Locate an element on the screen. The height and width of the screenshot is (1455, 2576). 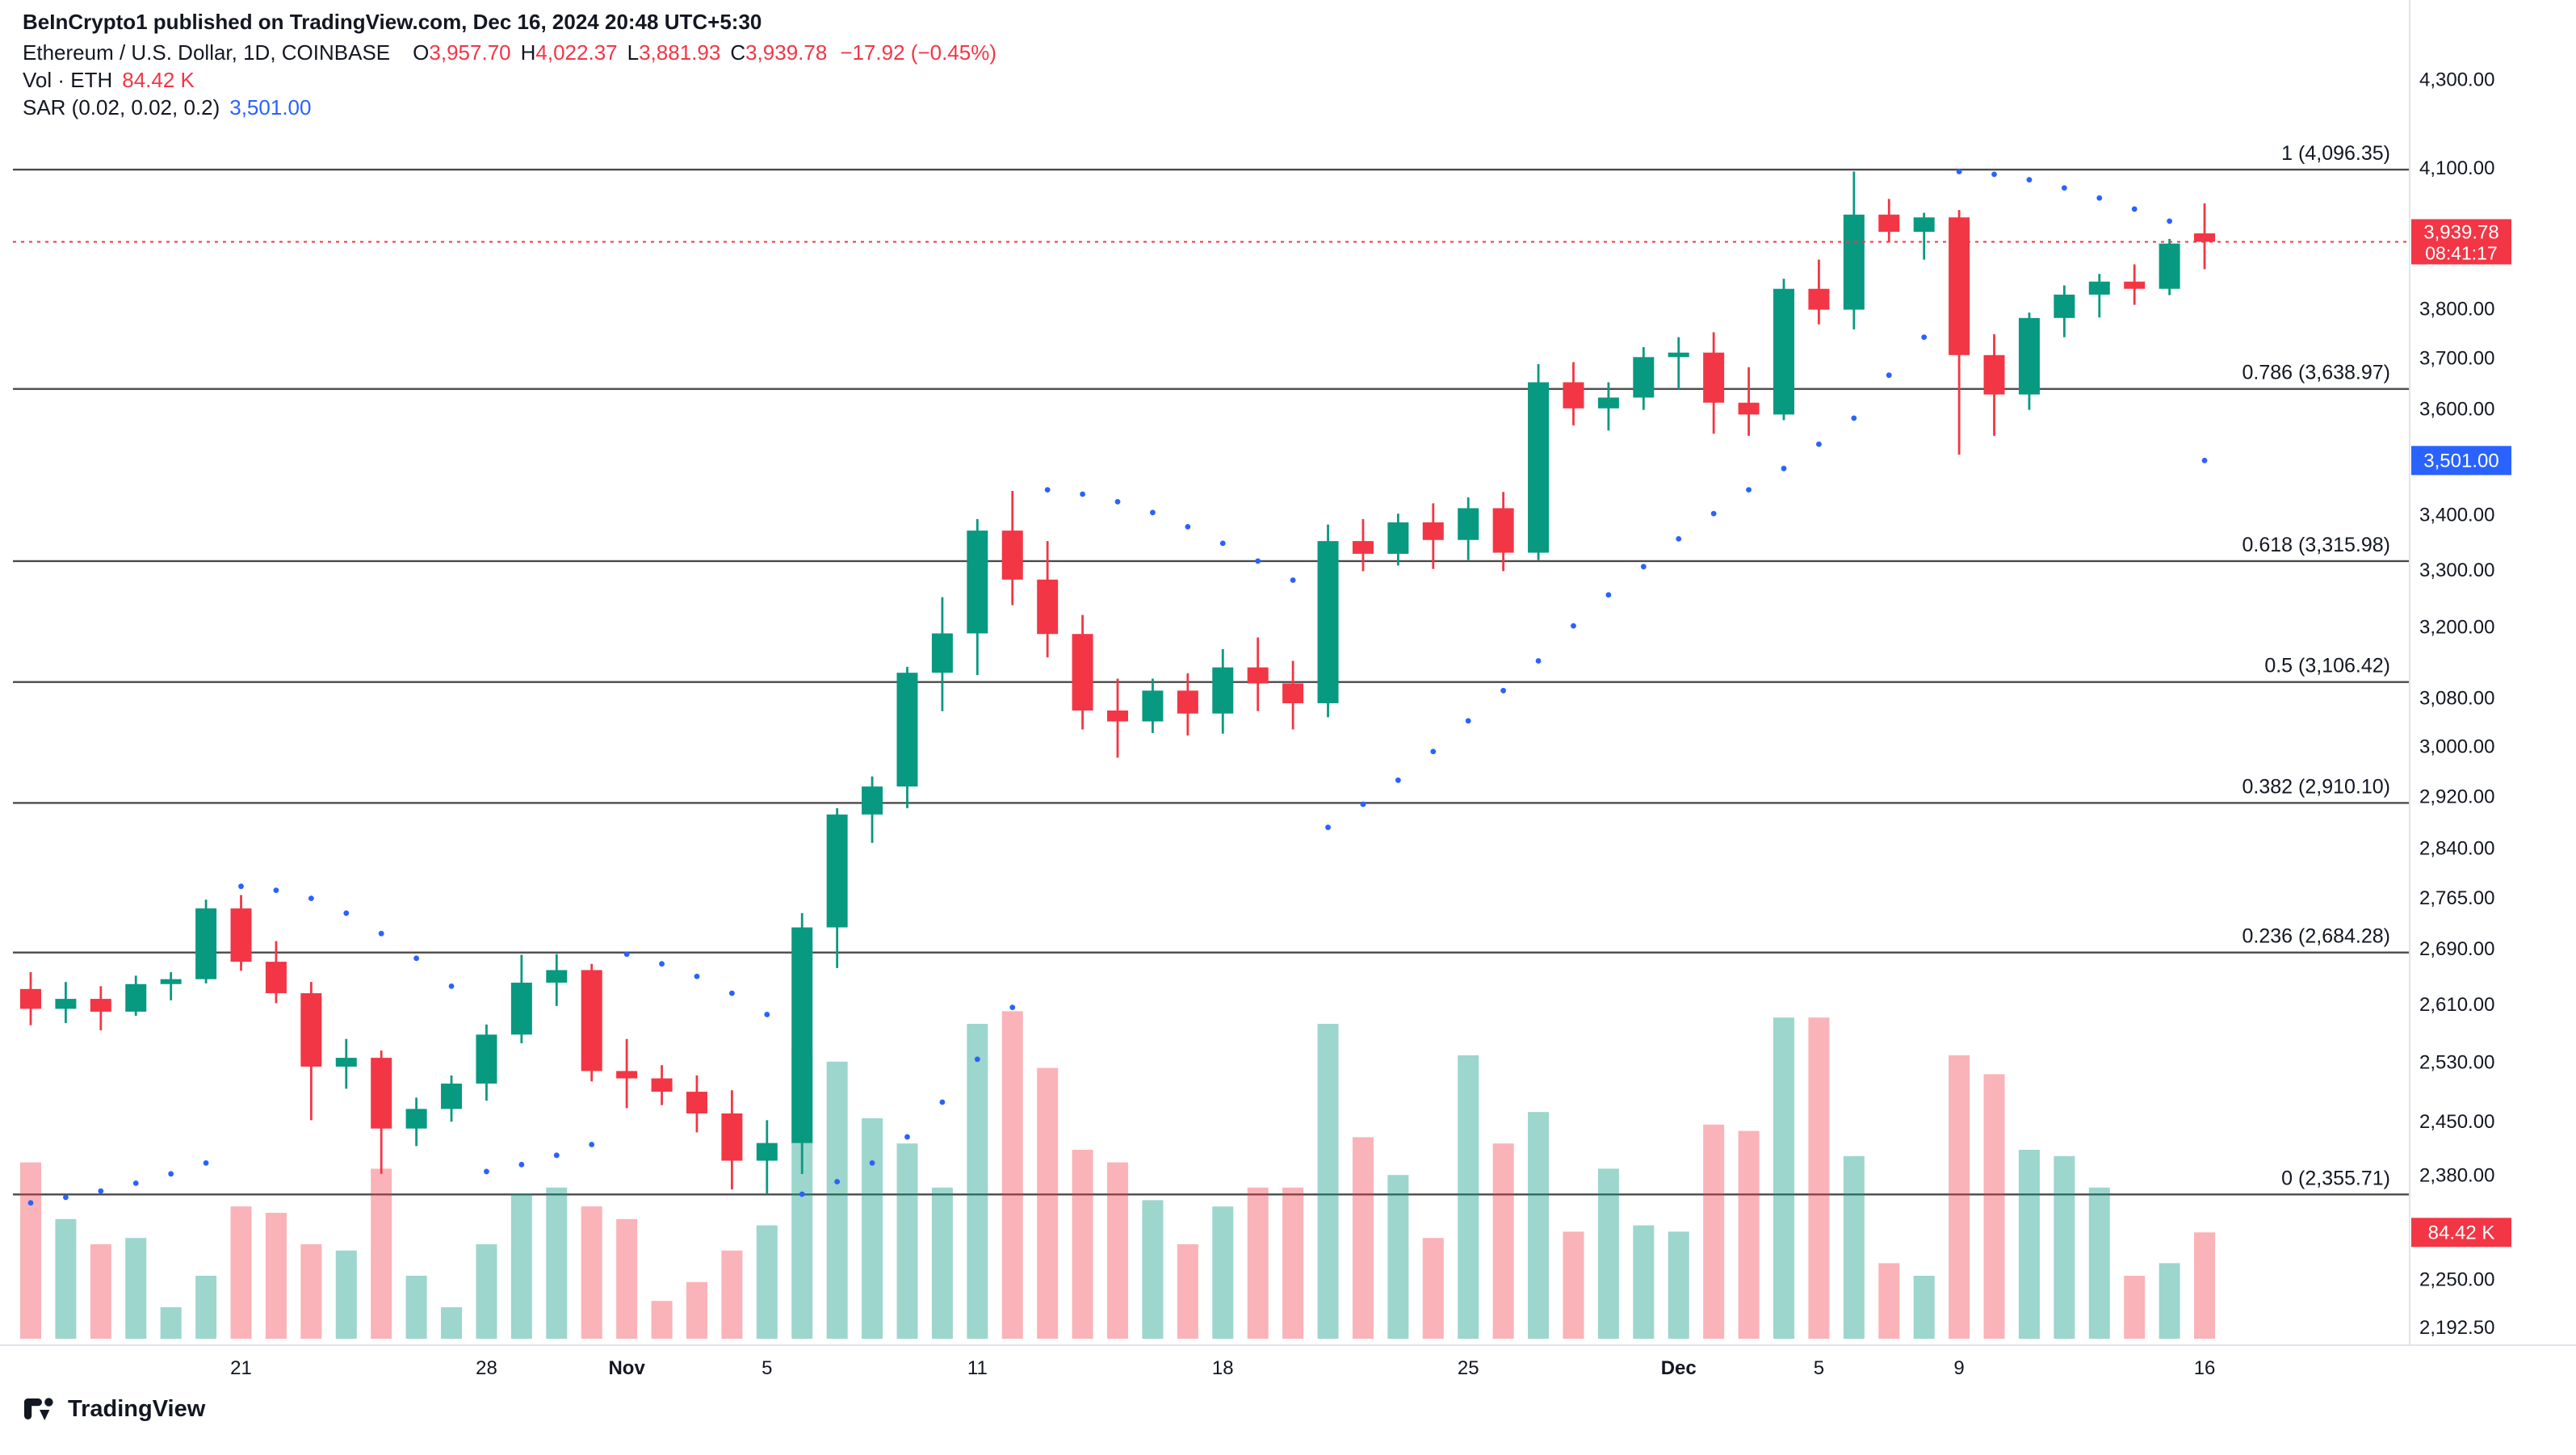
price-axis-label: 3,080.00 is located at coordinates (2456, 698).